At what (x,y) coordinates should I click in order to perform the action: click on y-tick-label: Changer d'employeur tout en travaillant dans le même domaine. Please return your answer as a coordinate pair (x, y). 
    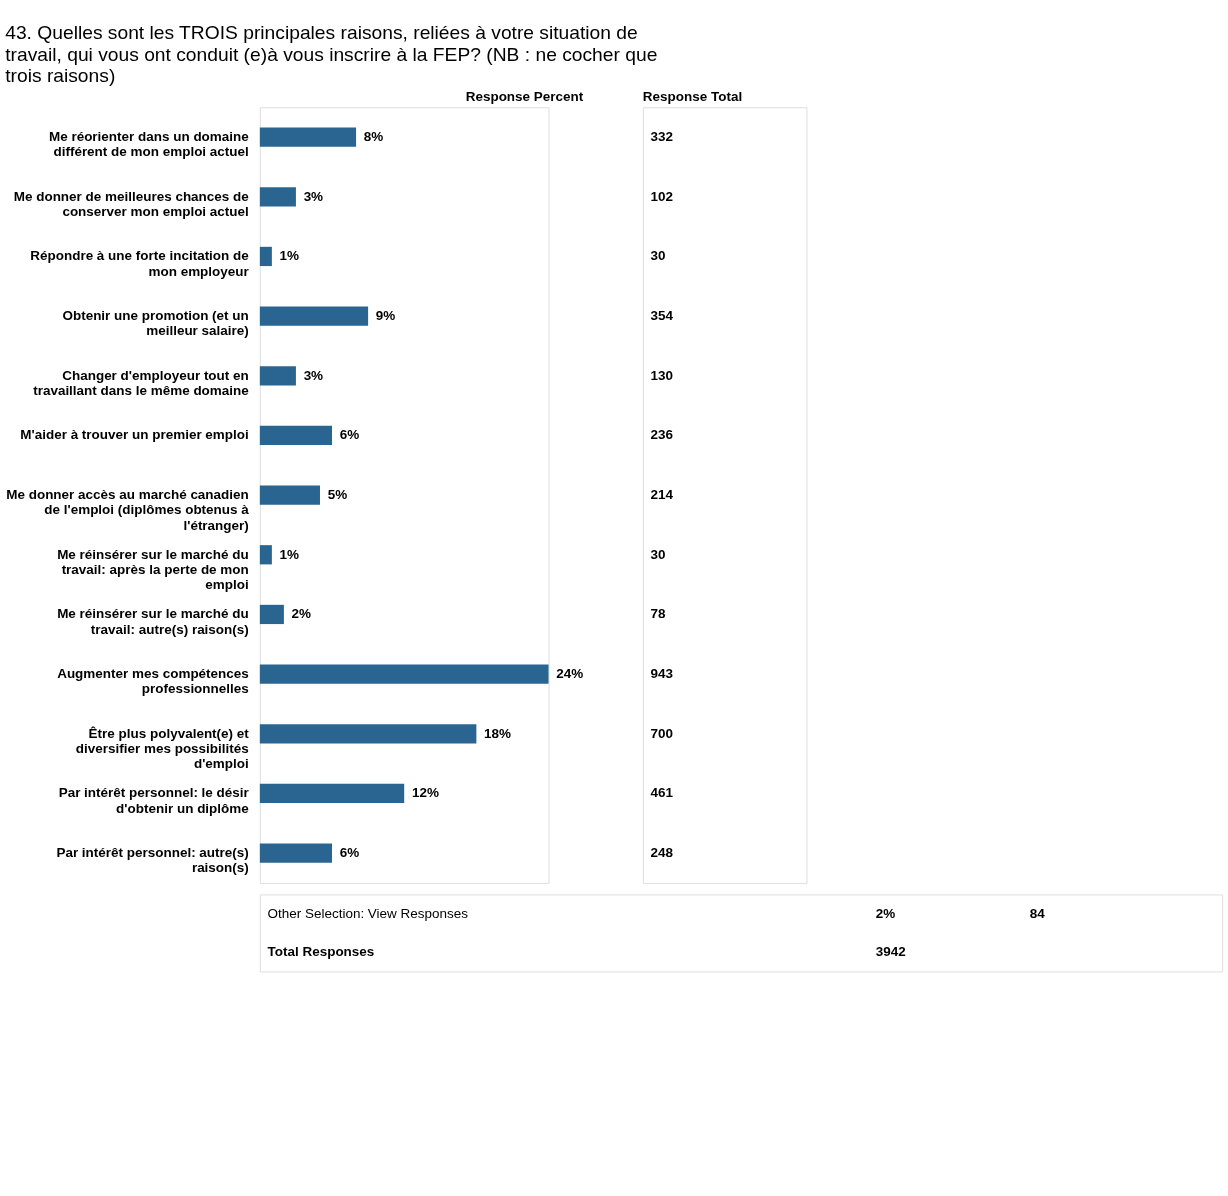
    Looking at the image, I should click on (141, 383).